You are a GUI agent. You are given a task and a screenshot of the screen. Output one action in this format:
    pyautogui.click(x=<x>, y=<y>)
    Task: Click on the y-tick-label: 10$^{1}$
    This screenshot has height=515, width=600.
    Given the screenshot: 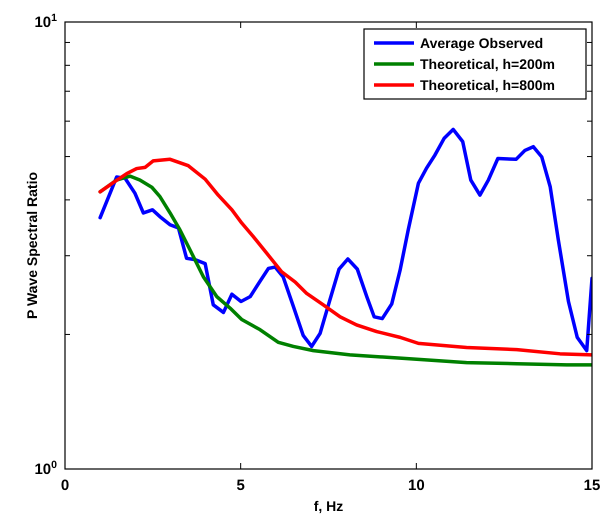 What is the action you would take?
    pyautogui.click(x=46, y=21)
    